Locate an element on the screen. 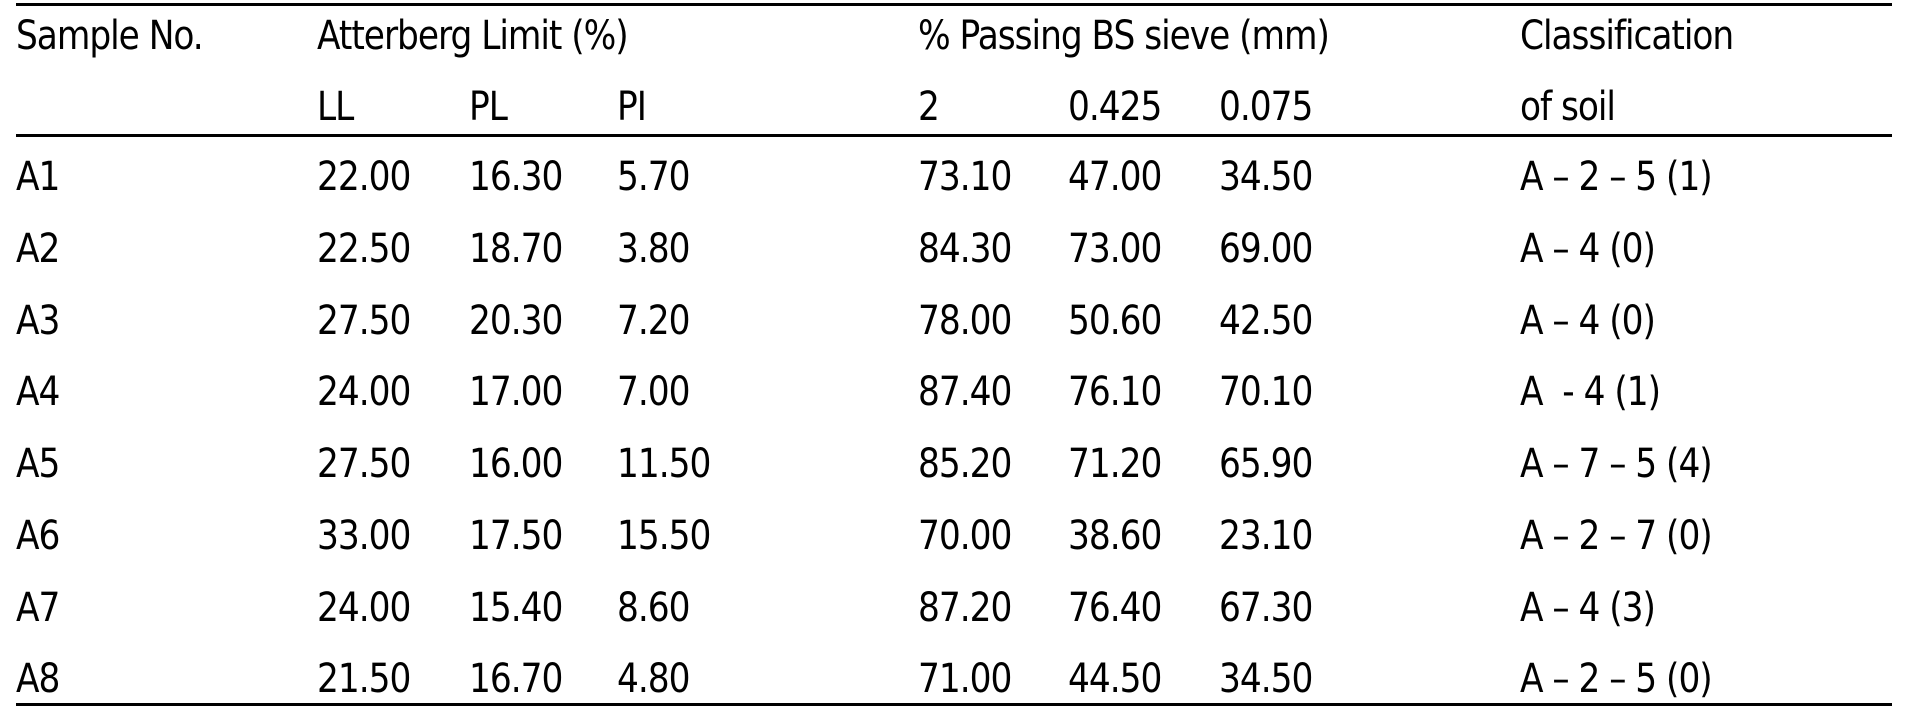 Image resolution: width=1909 pixels, height=722 pixels. cell-sieve-2: 85.20 is located at coordinates (965, 464).